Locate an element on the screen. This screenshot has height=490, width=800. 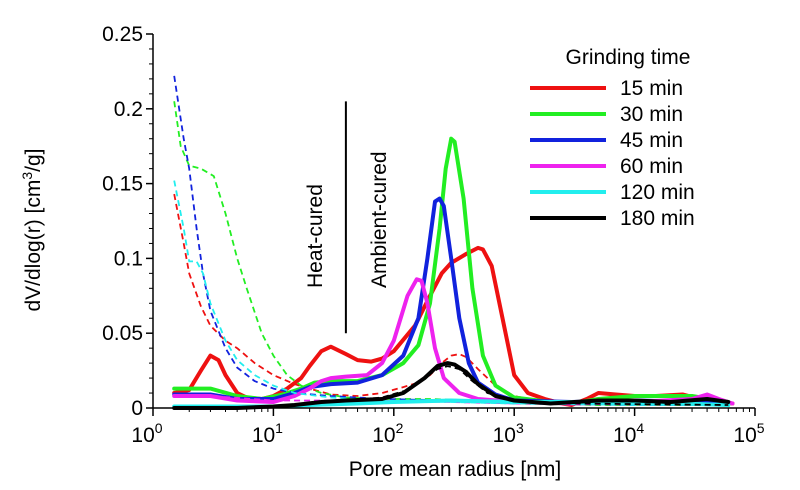
ambient-cured-label: Ambient-cured is located at coordinates (379, 219).